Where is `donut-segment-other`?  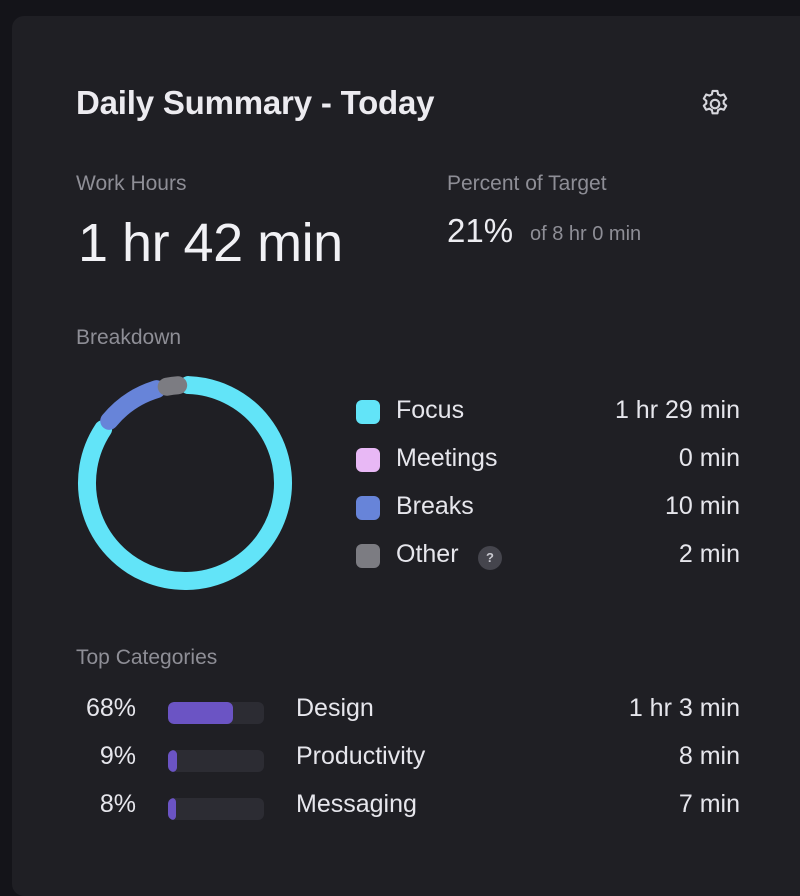
donut-segment-other is located at coordinates (172, 386).